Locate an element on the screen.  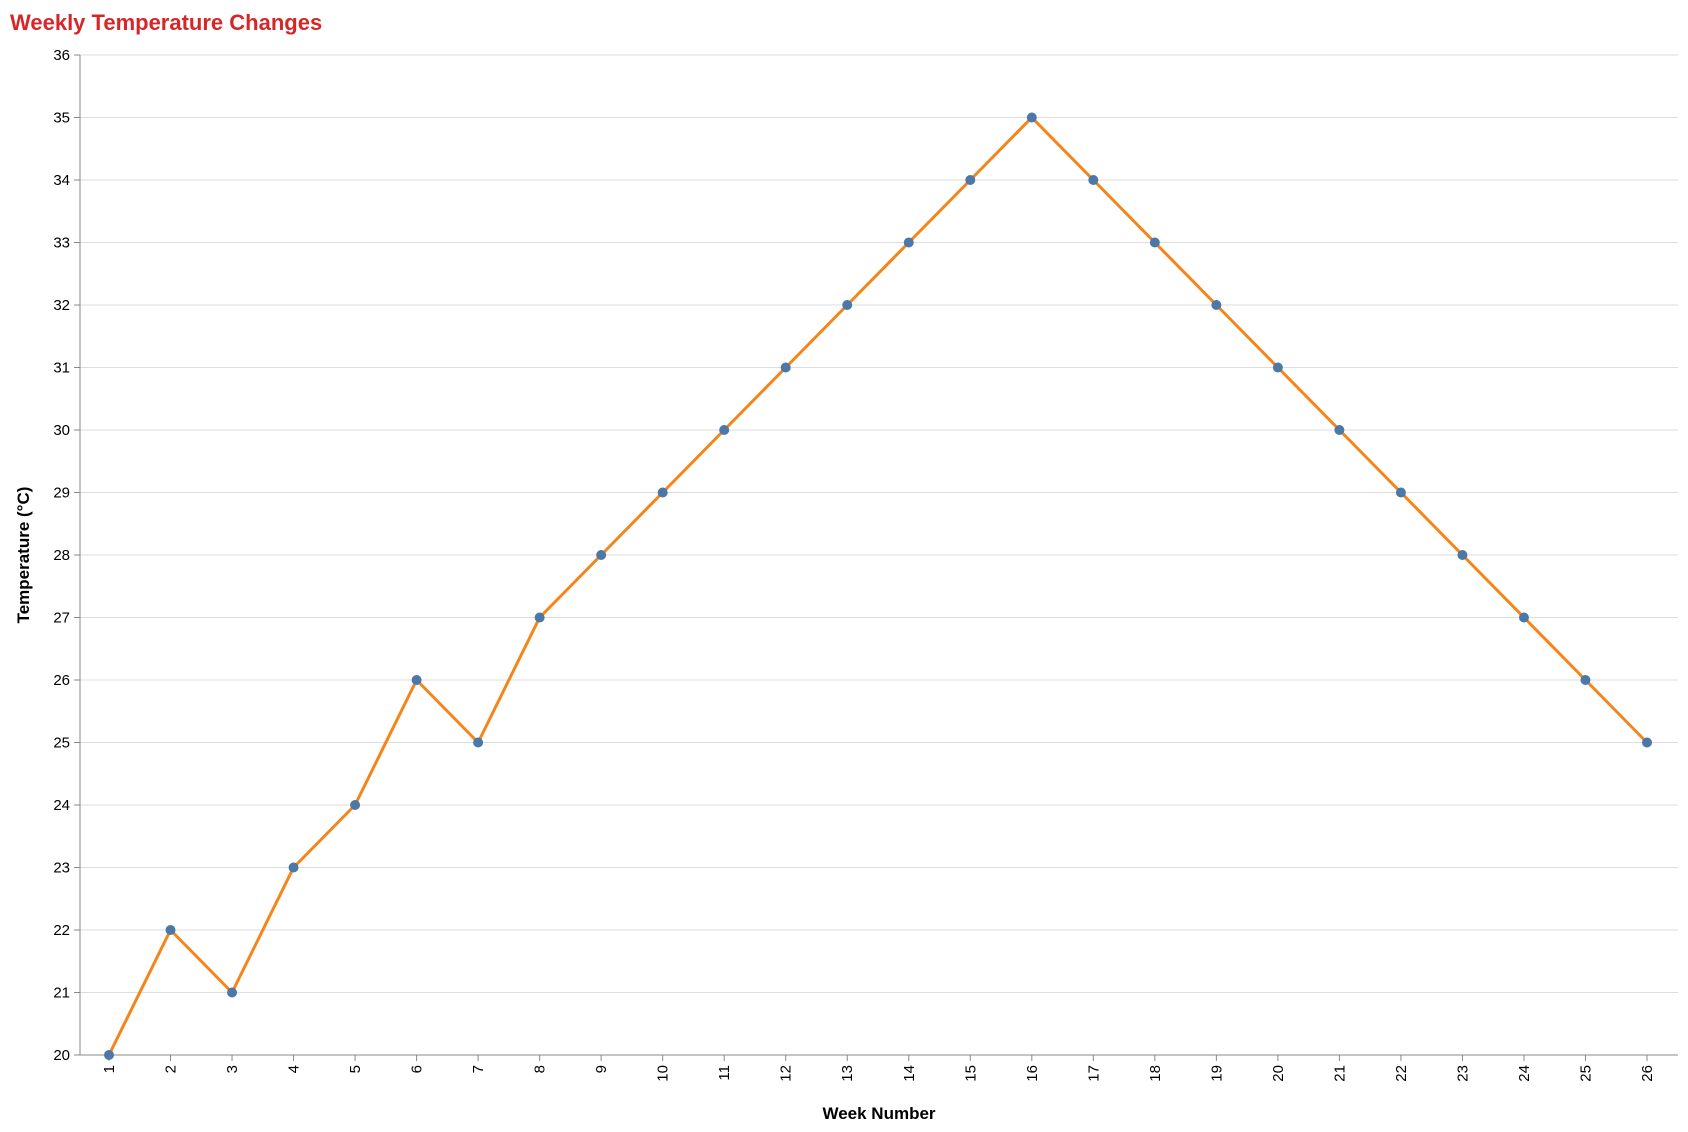
x-tick-label: 7 is located at coordinates (478, 1069).